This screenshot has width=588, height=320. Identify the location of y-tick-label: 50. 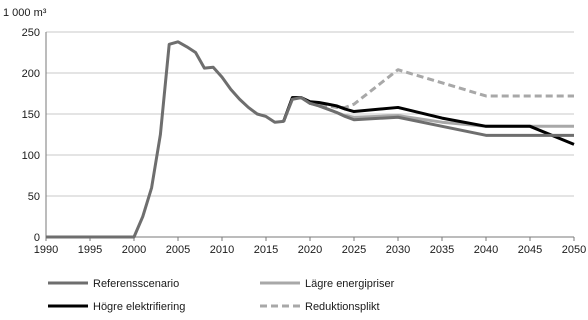
(34, 197).